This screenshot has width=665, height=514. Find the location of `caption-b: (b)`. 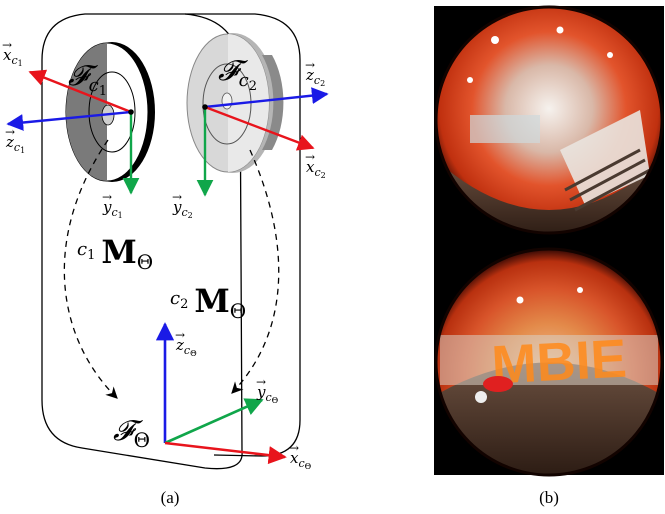

caption-b: (b) is located at coordinates (549, 497).